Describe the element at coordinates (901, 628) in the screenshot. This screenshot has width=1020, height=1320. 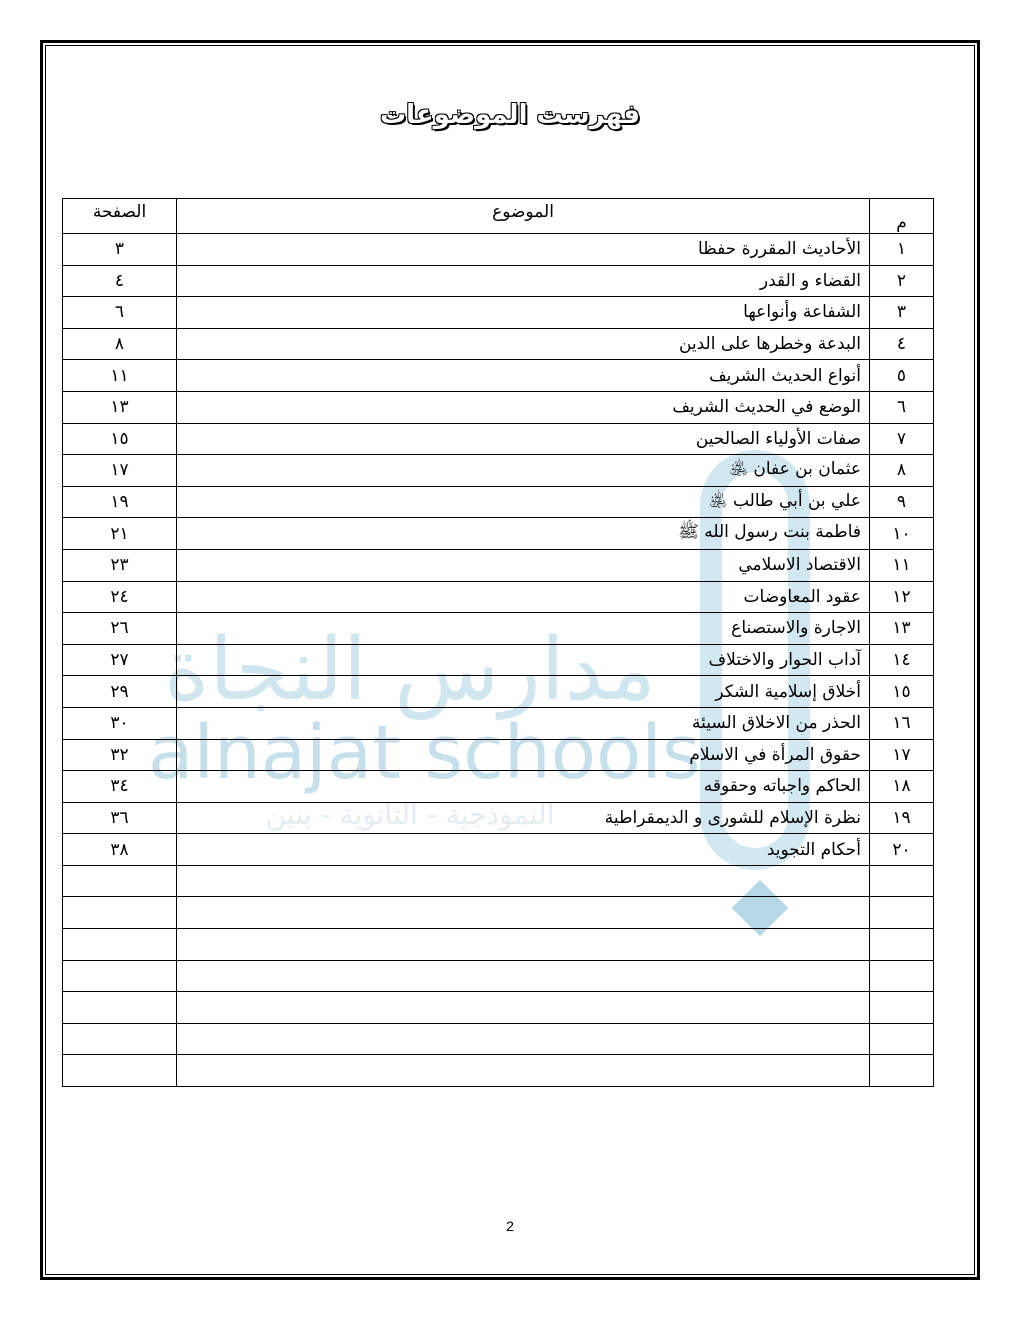
I see `cell-num: ١٣` at that location.